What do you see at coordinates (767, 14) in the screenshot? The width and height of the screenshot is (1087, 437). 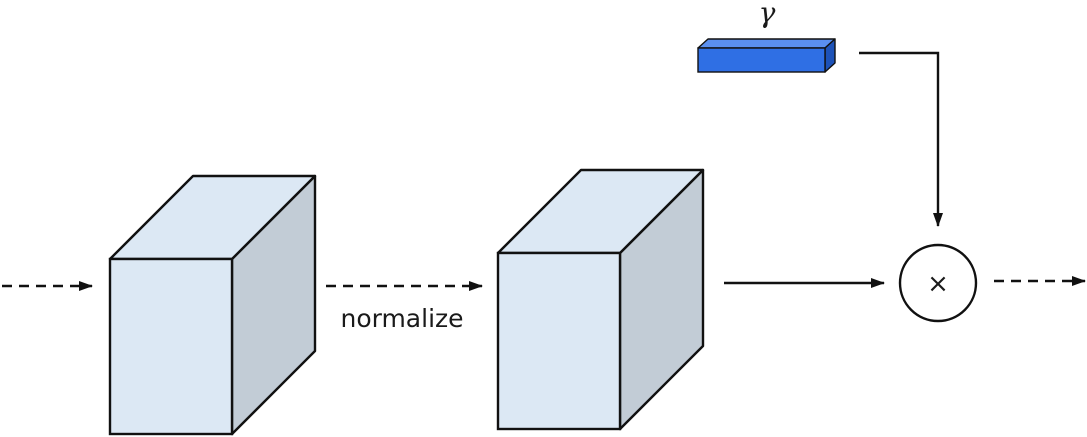 I see `gamma-label: γ` at bounding box center [767, 14].